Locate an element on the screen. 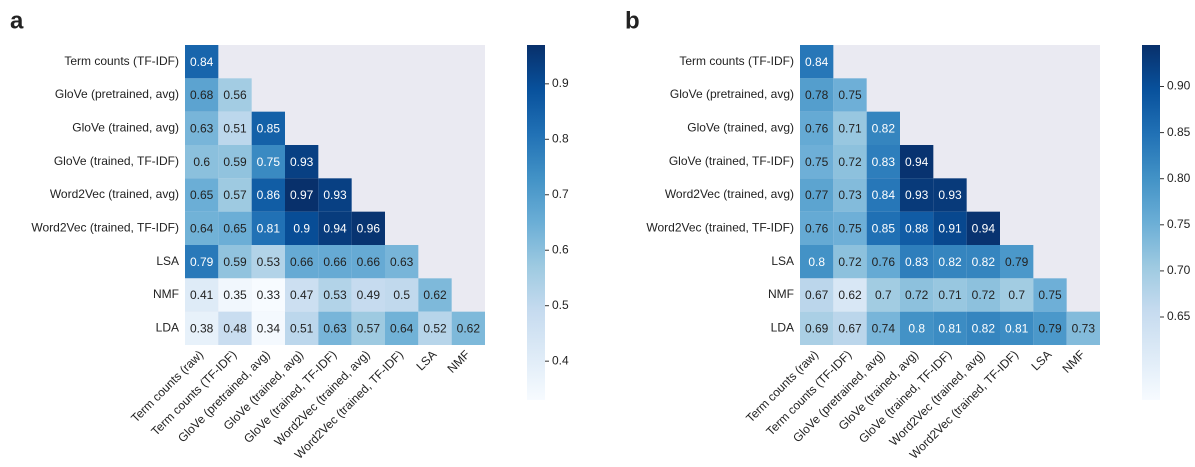 The image size is (1195, 467). cell-label: 0.53 is located at coordinates (335, 295).